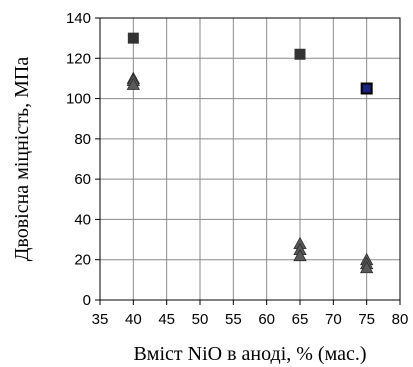  What do you see at coordinates (78, 18) in the screenshot?
I see `y-tick-label: 140` at bounding box center [78, 18].